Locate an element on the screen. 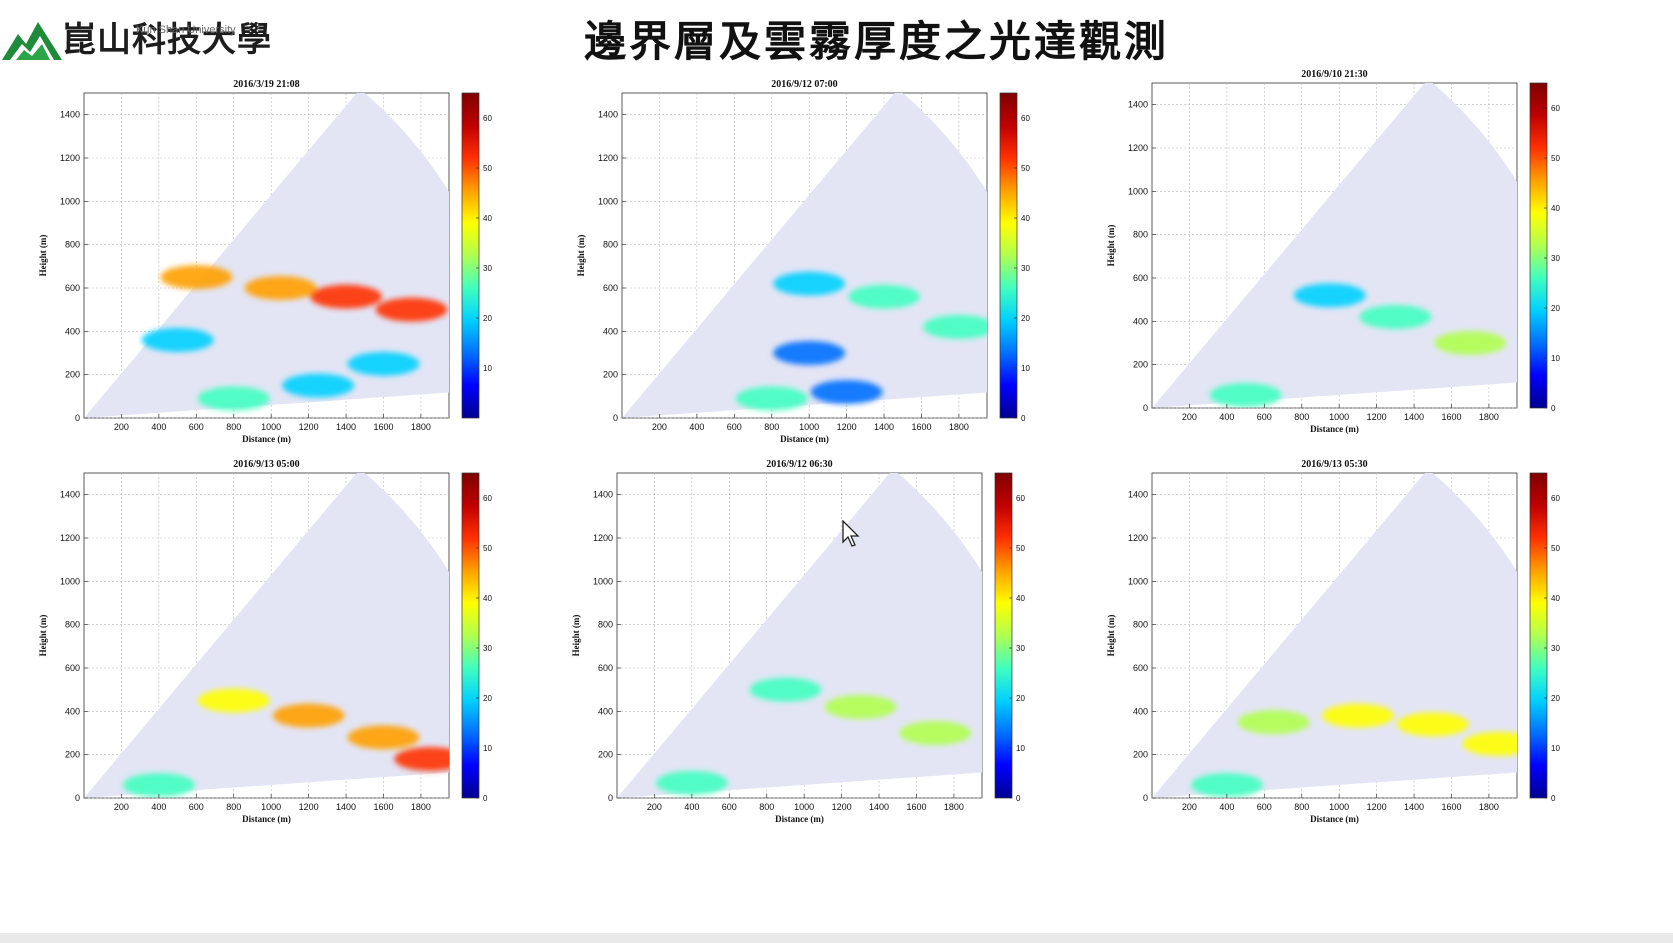 The image size is (1673, 943). university-logo: 崑山科技大學 Kun Shan University is located at coordinates (140, 43).